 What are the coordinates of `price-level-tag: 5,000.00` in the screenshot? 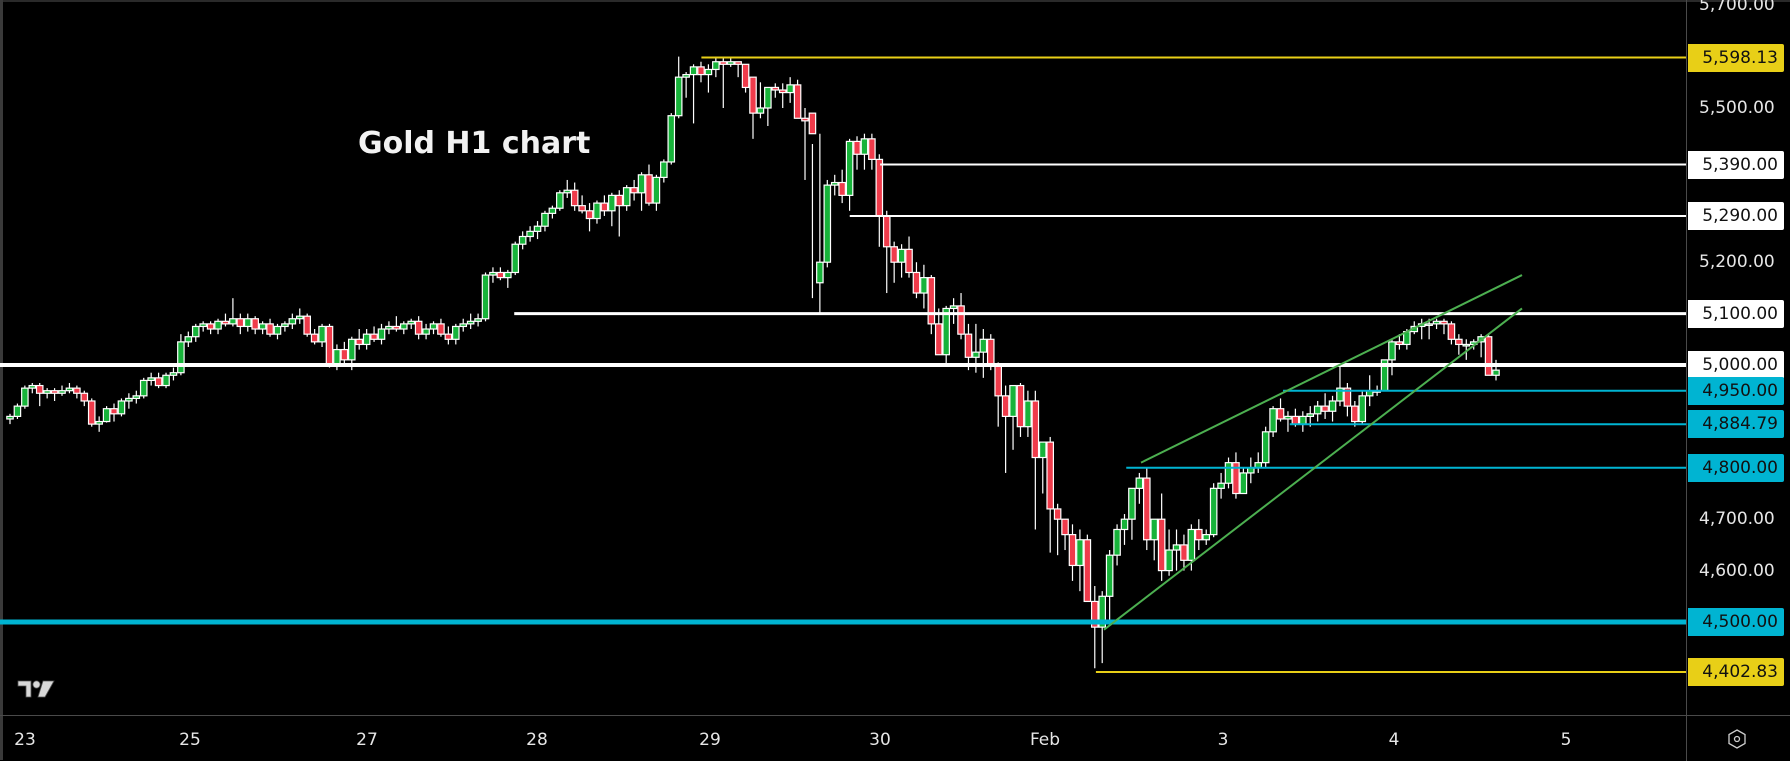 It's located at (1736, 365).